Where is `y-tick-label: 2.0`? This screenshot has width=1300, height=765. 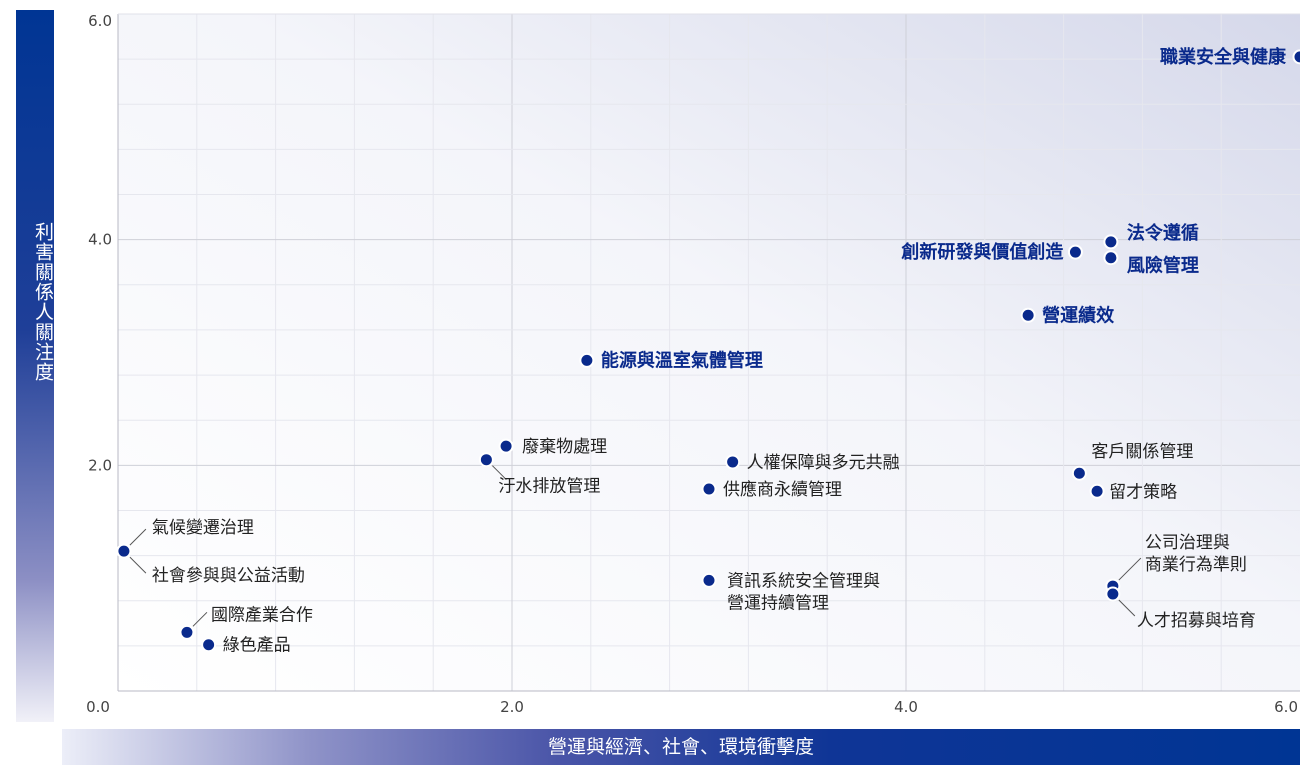
y-tick-label: 2.0 is located at coordinates (100, 465).